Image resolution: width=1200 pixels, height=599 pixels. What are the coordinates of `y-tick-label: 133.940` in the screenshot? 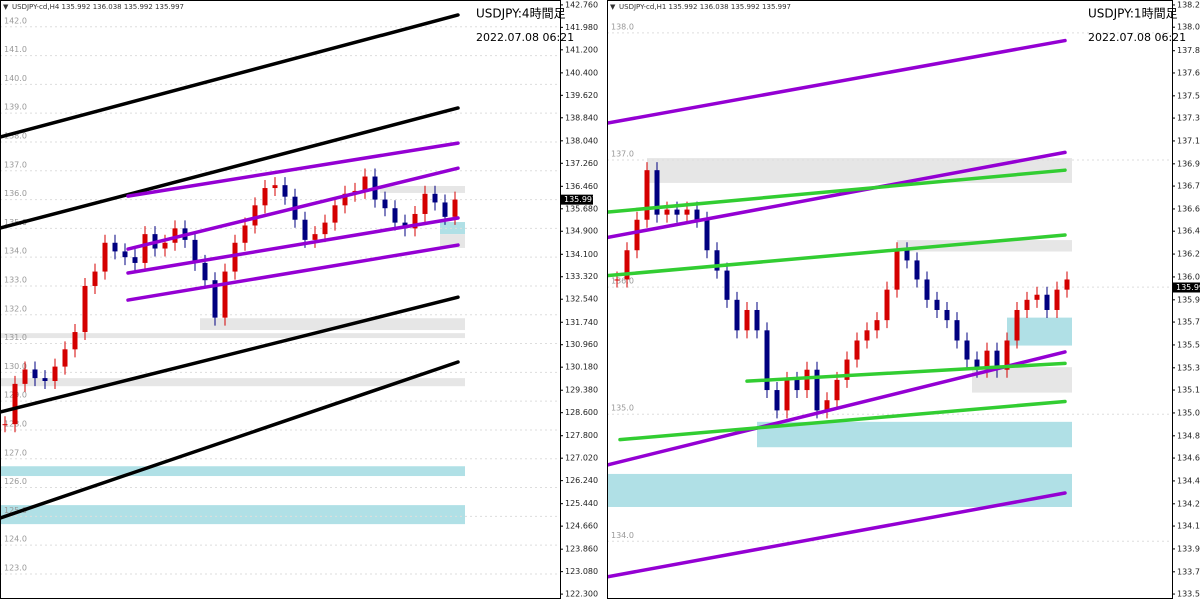 It's located at (1188, 548).